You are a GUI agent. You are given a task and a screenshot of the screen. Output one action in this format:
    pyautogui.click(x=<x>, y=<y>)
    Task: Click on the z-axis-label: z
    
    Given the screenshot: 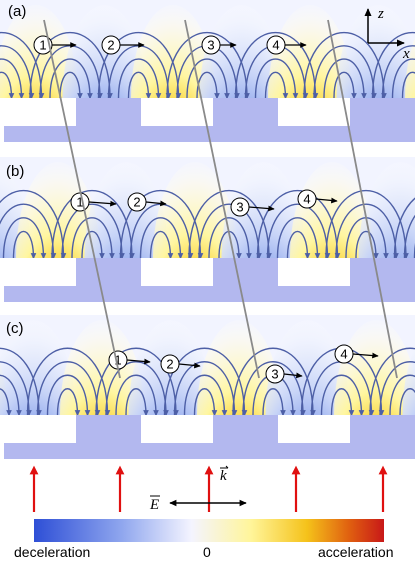 What is the action you would take?
    pyautogui.click(x=380, y=14)
    